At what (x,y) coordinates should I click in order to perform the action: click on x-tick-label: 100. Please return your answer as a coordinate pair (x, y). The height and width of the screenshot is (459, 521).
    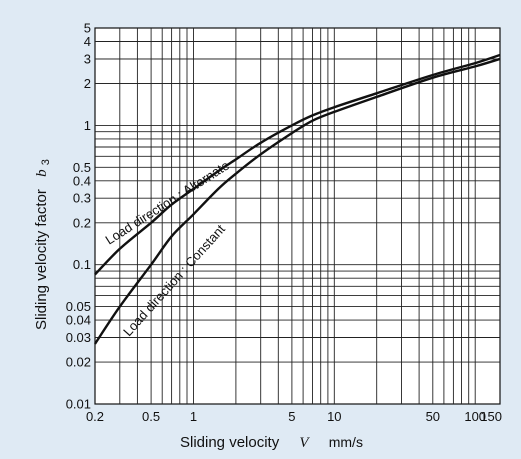
    Looking at the image, I should click on (475, 416).